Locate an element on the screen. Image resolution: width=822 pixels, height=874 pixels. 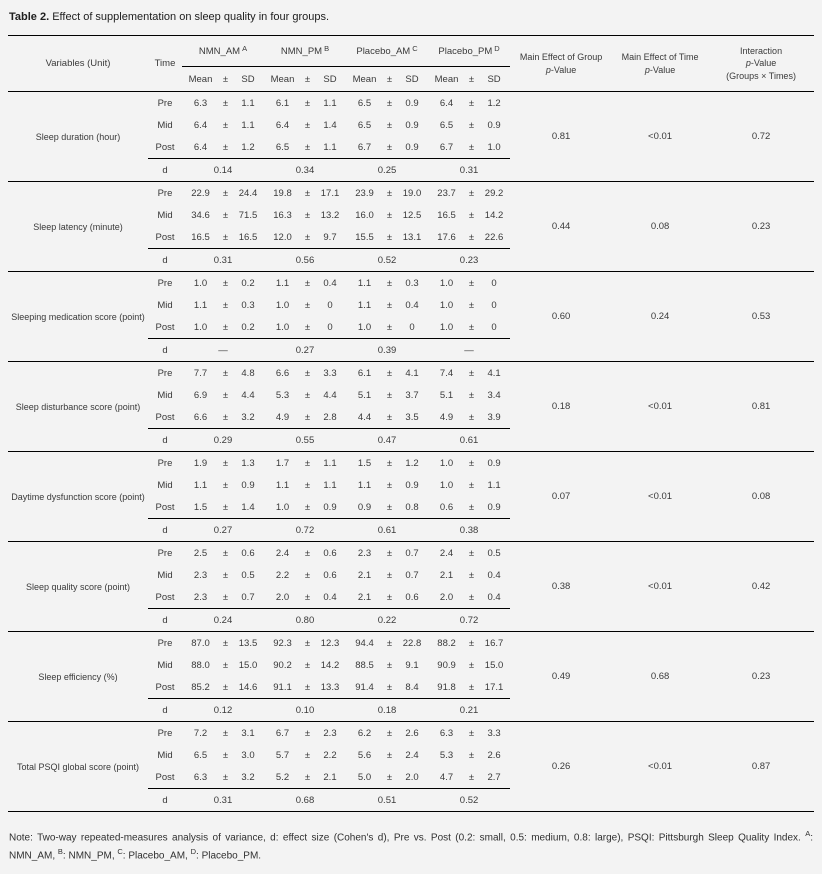
mean-value: 16.0 is located at coordinates (364, 215).